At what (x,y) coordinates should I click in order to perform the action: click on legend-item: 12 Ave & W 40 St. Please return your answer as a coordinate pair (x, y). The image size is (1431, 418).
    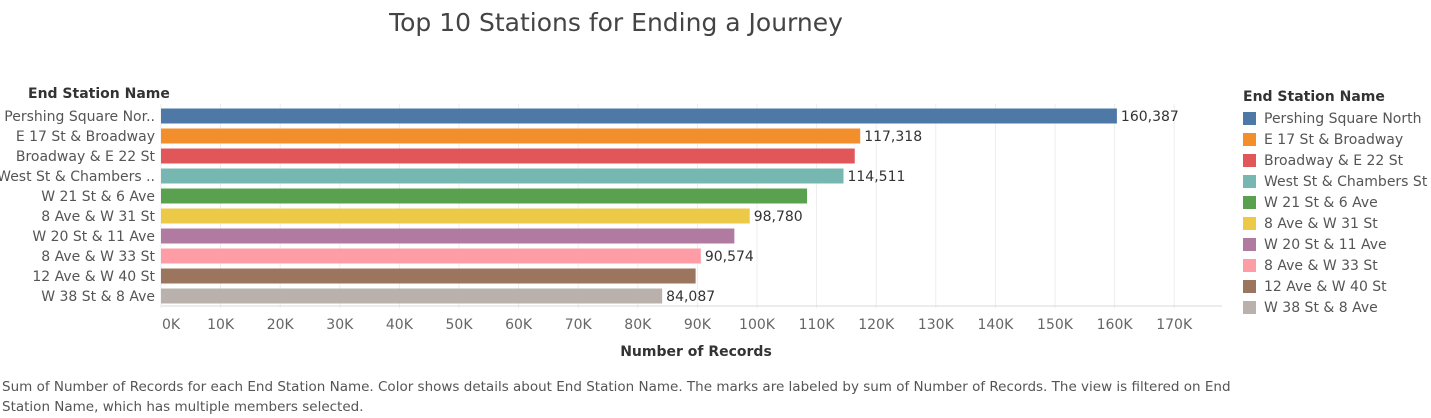
    Looking at the image, I should click on (1335, 286).